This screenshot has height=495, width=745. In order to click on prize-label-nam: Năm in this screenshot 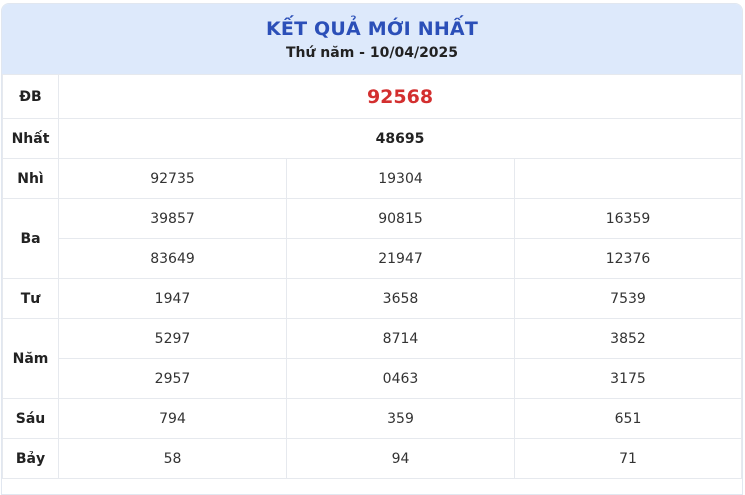, I will do `click(30, 358)`.